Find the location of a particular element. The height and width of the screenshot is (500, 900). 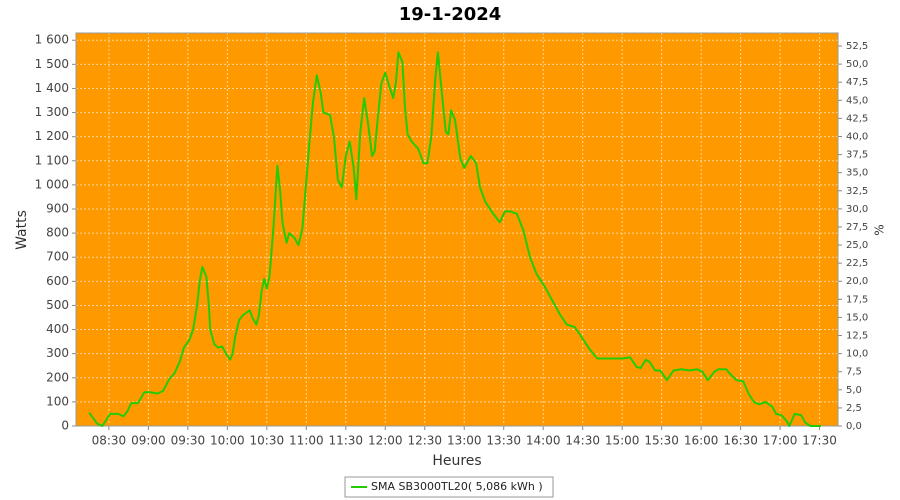

y2-tick-label: 5,0 is located at coordinates (854, 390).